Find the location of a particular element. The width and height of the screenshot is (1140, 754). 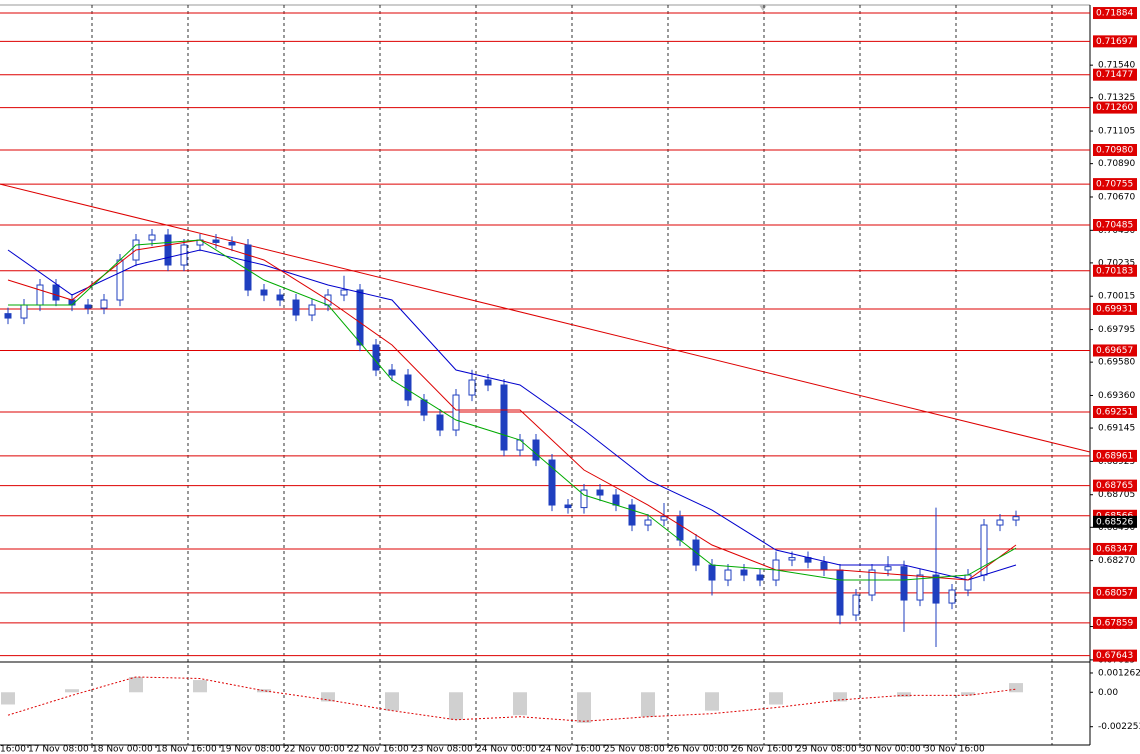

level-label: 0.68765 is located at coordinates (1114, 486).